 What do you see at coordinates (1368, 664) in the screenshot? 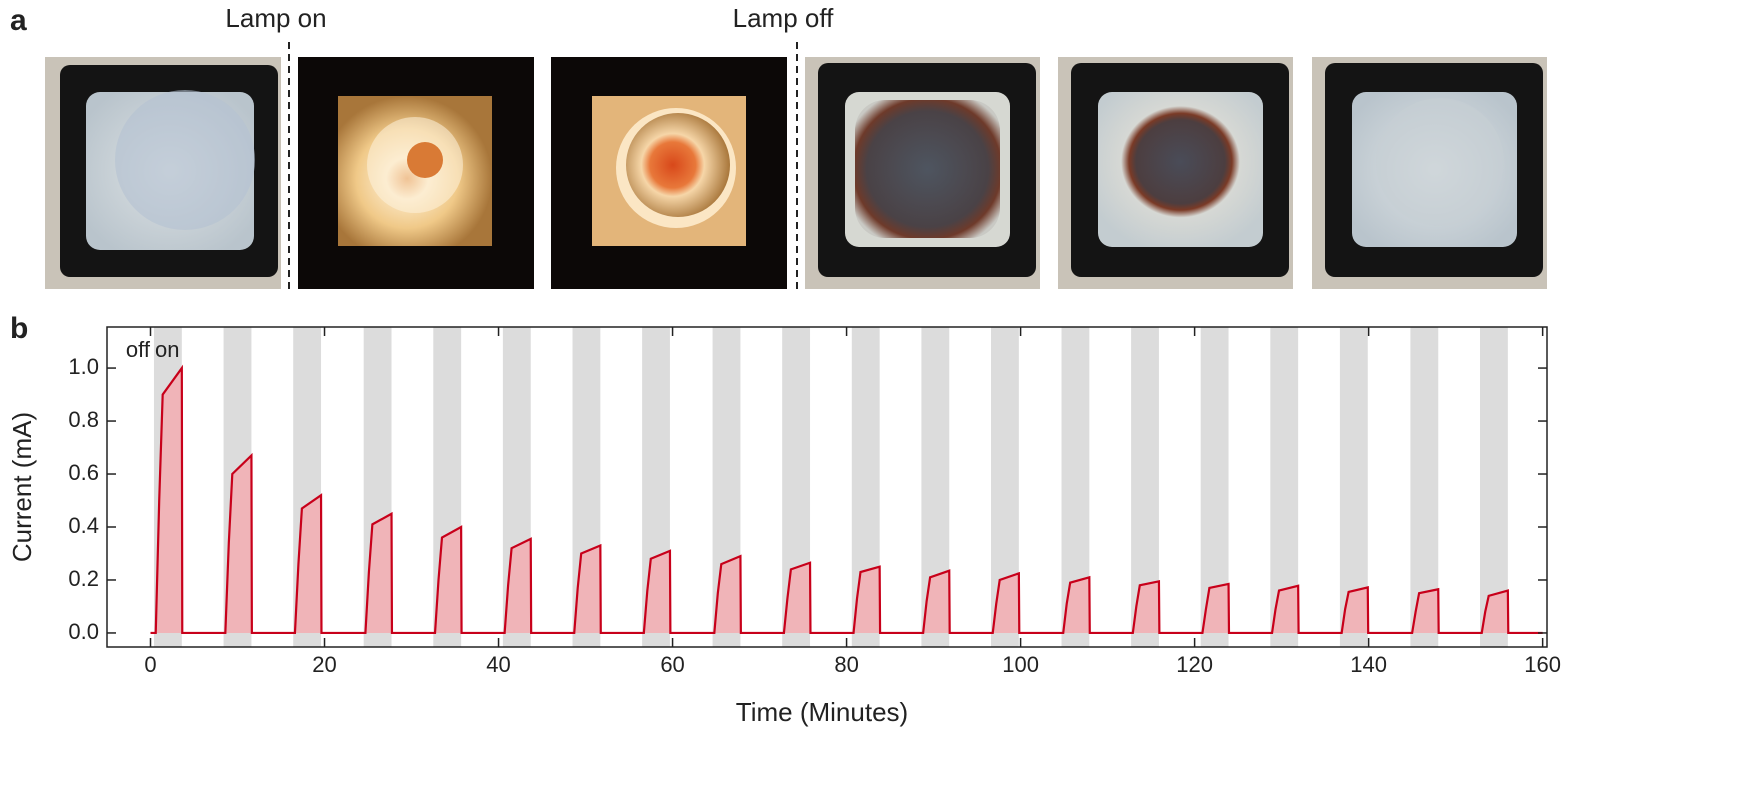
I see `x-tick-label: 140` at bounding box center [1368, 664].